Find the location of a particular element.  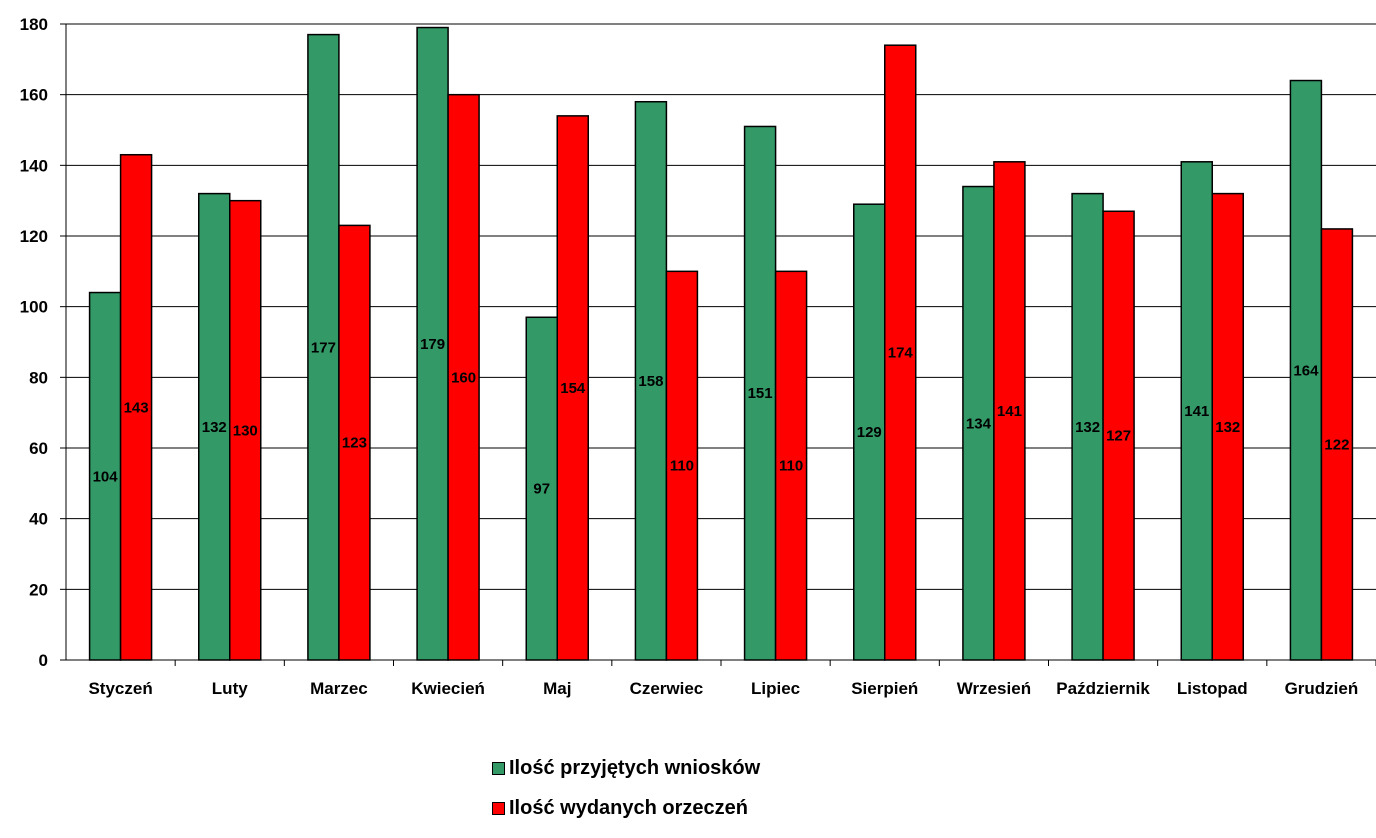

data-label-series-1: 158 is located at coordinates (650, 381).